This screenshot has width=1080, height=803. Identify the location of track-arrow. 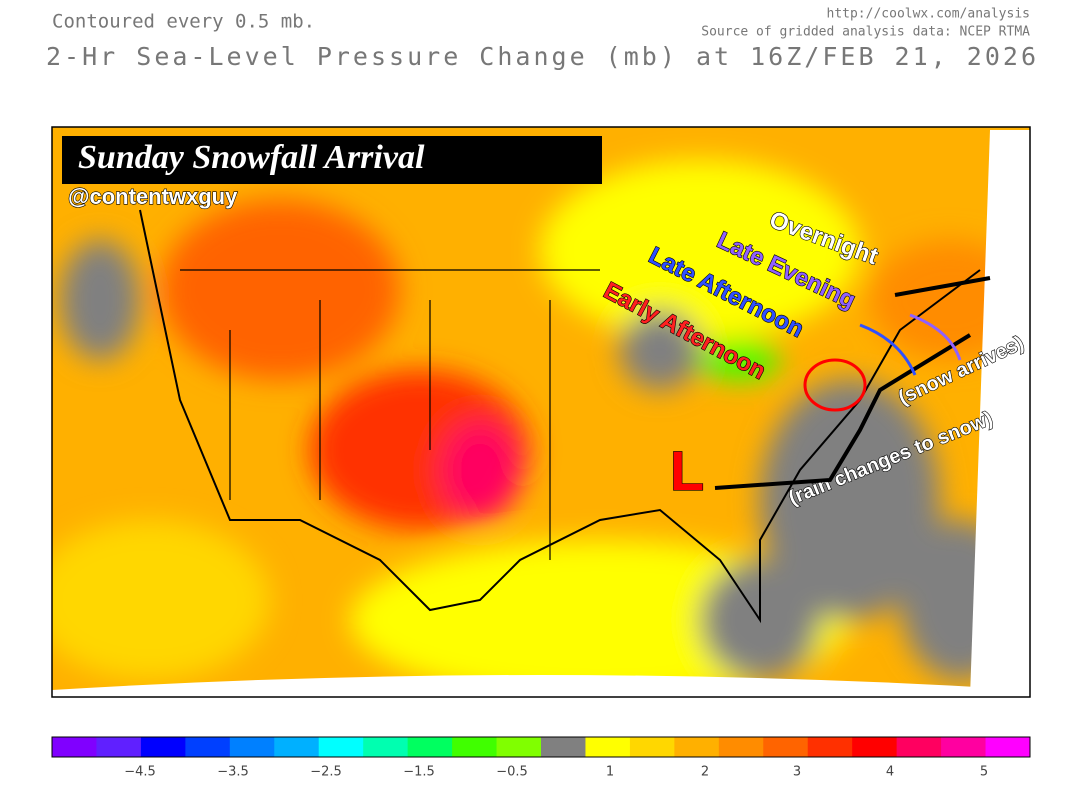
(843, 411).